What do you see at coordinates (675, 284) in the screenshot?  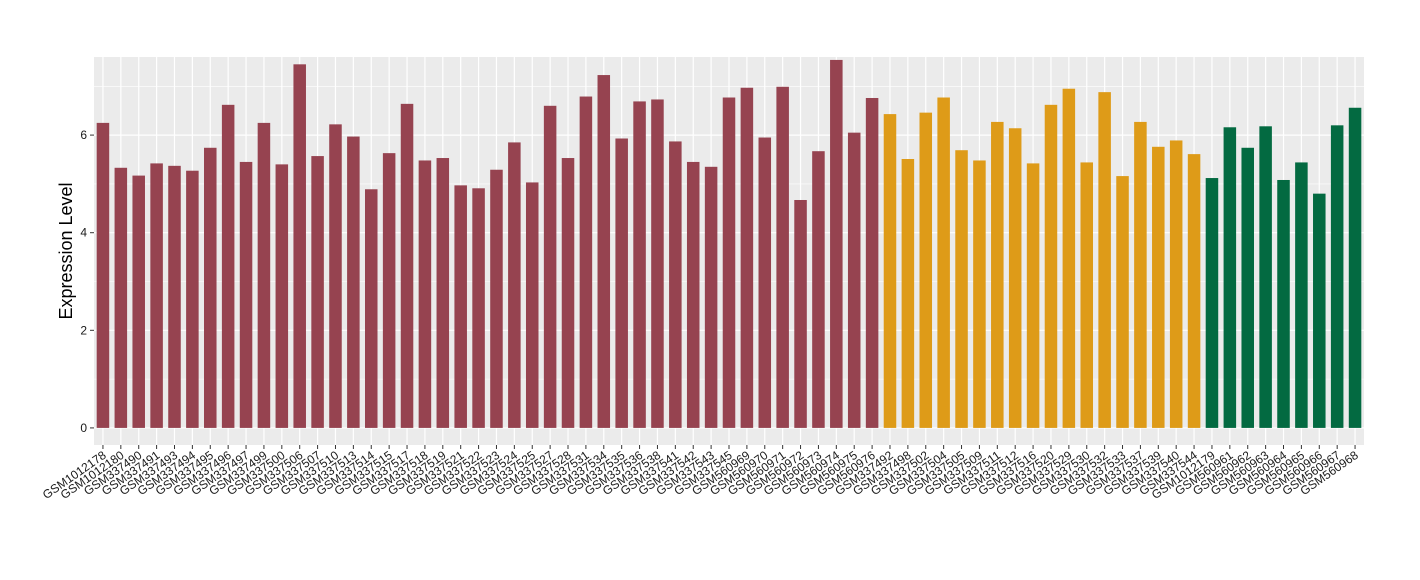 I see `bar-GSM337541` at bounding box center [675, 284].